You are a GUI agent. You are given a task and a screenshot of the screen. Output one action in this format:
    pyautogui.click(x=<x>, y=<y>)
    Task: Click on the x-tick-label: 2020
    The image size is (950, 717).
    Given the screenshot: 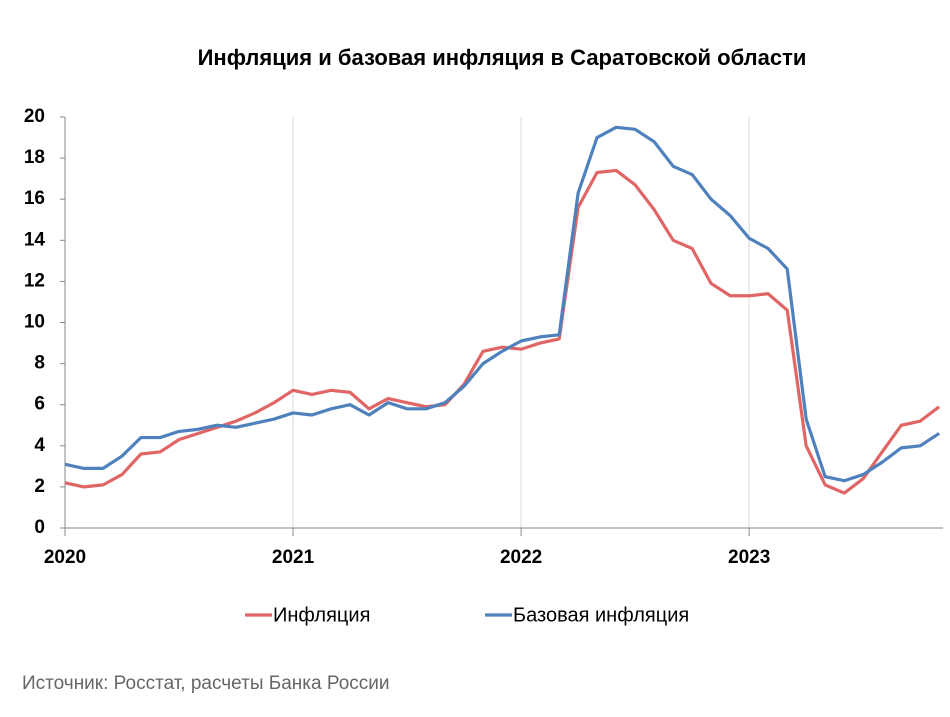 What is the action you would take?
    pyautogui.click(x=65, y=557)
    